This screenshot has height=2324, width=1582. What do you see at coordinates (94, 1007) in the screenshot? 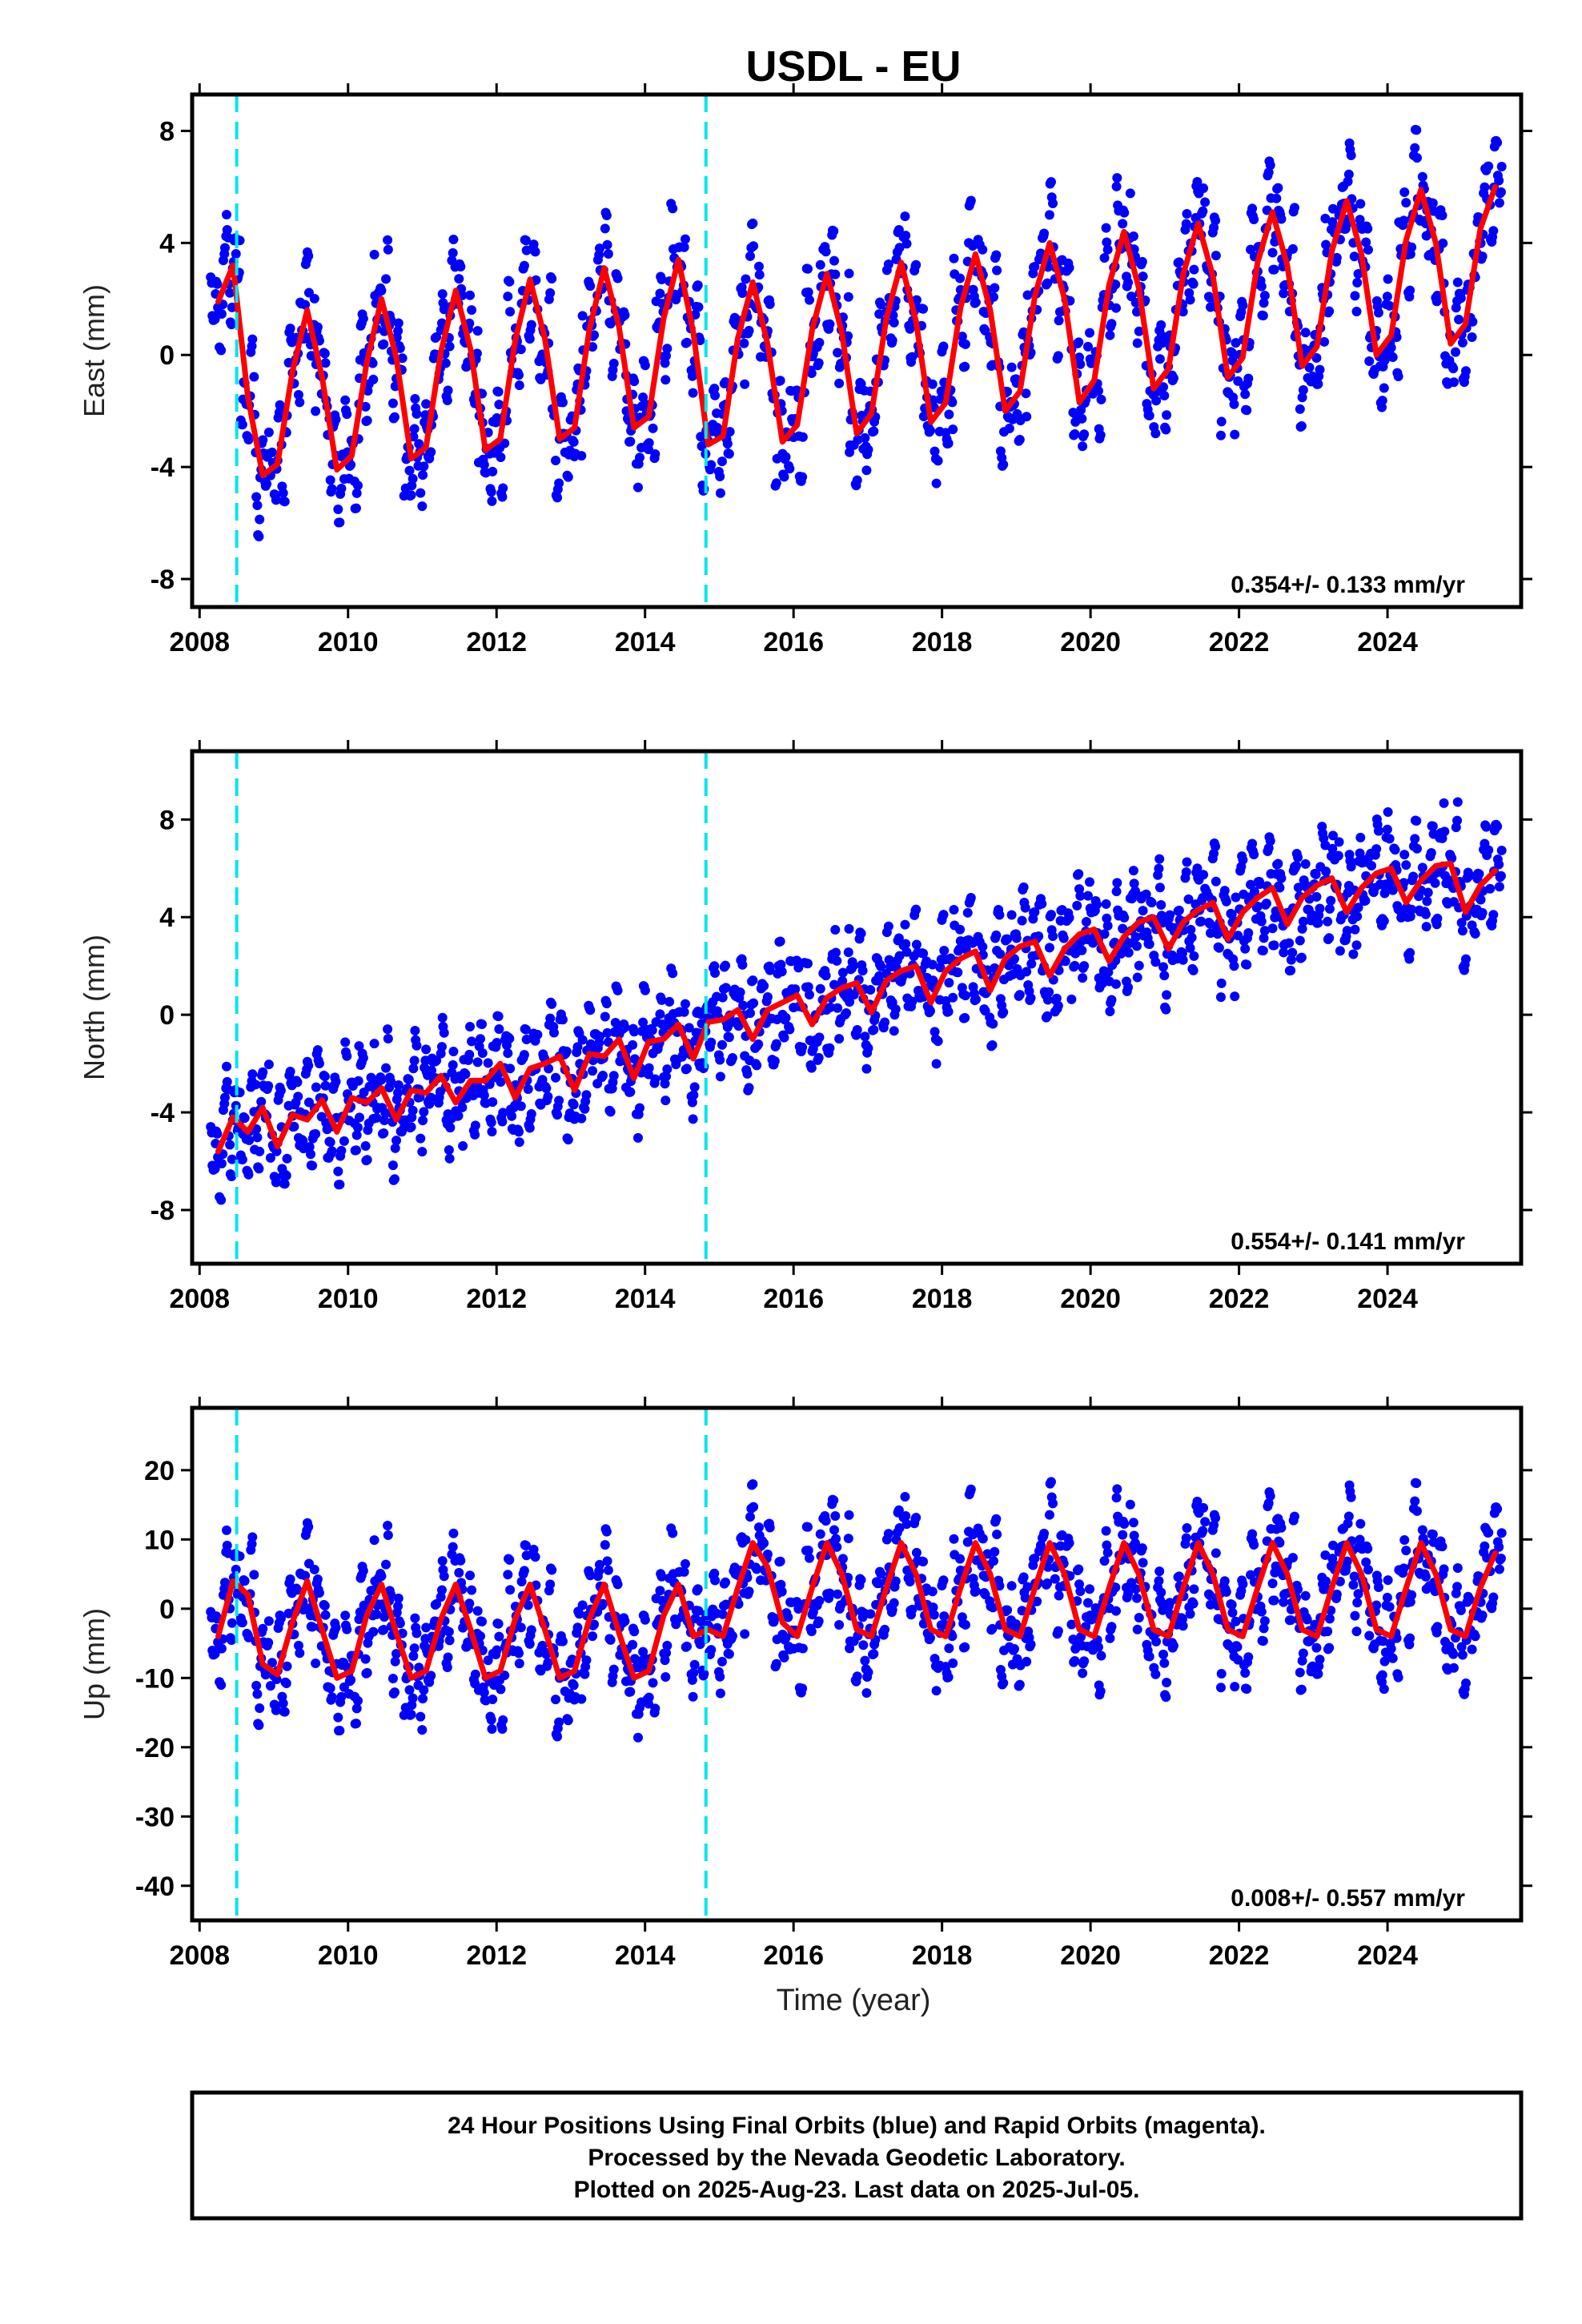
I see `y-axis-label-north: North (mm)` at bounding box center [94, 1007].